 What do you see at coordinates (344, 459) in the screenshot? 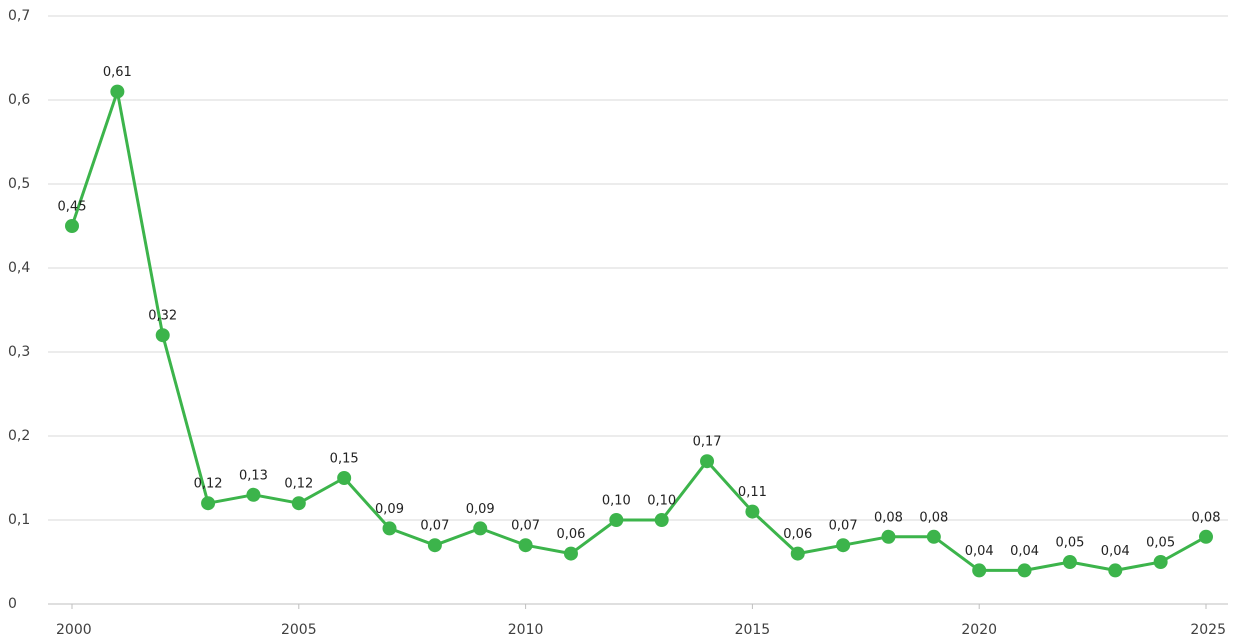
I see `data-label: 0,15` at bounding box center [344, 459].